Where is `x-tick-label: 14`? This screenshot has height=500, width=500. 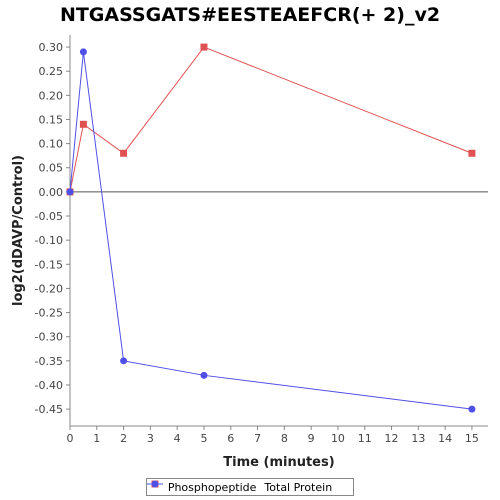
x-tick-label: 14 is located at coordinates (445, 438).